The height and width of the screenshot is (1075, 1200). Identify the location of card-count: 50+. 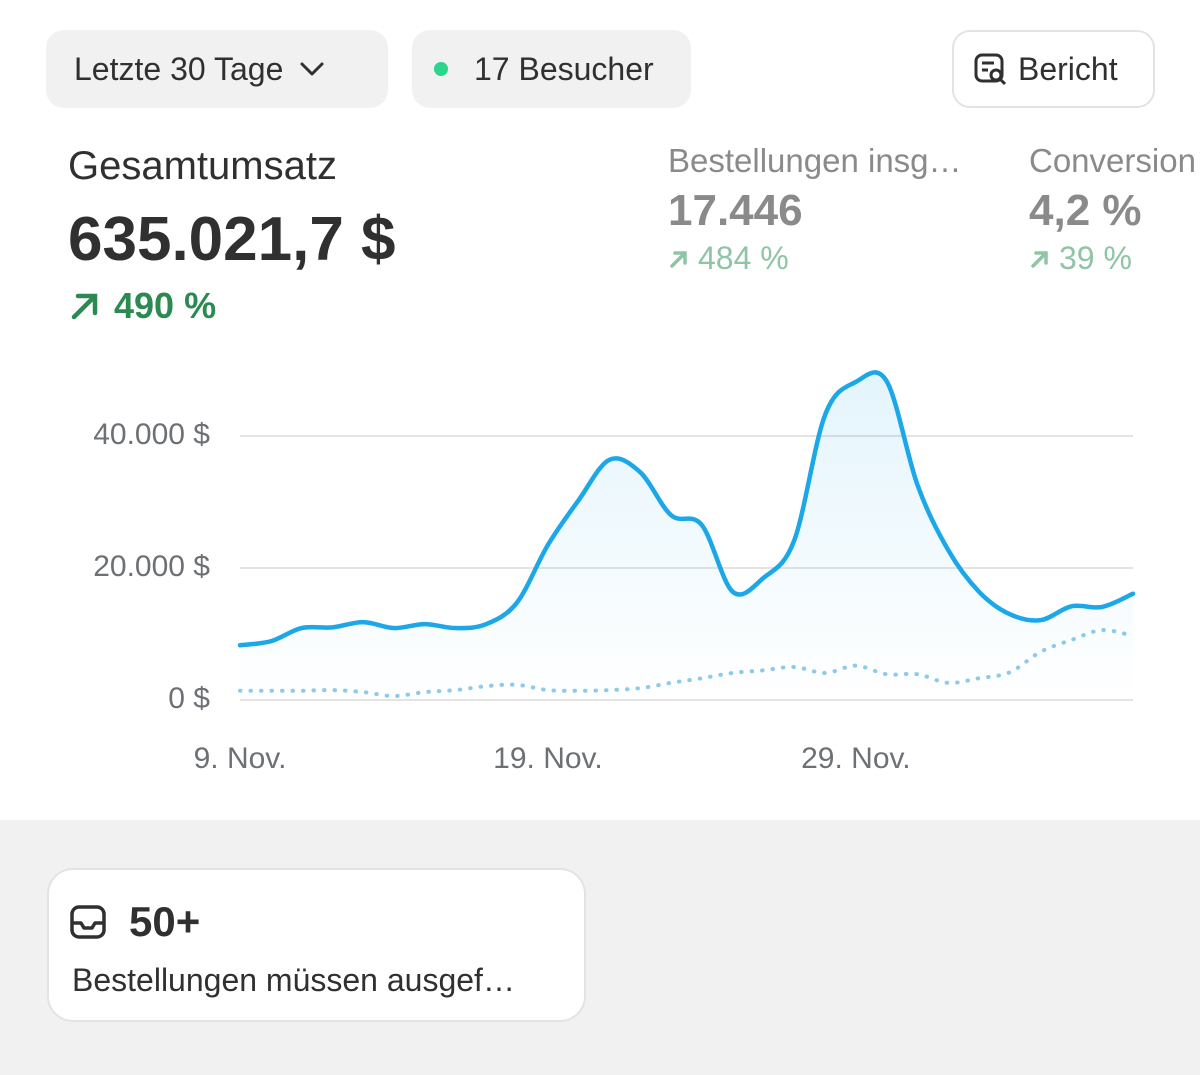
(165, 921).